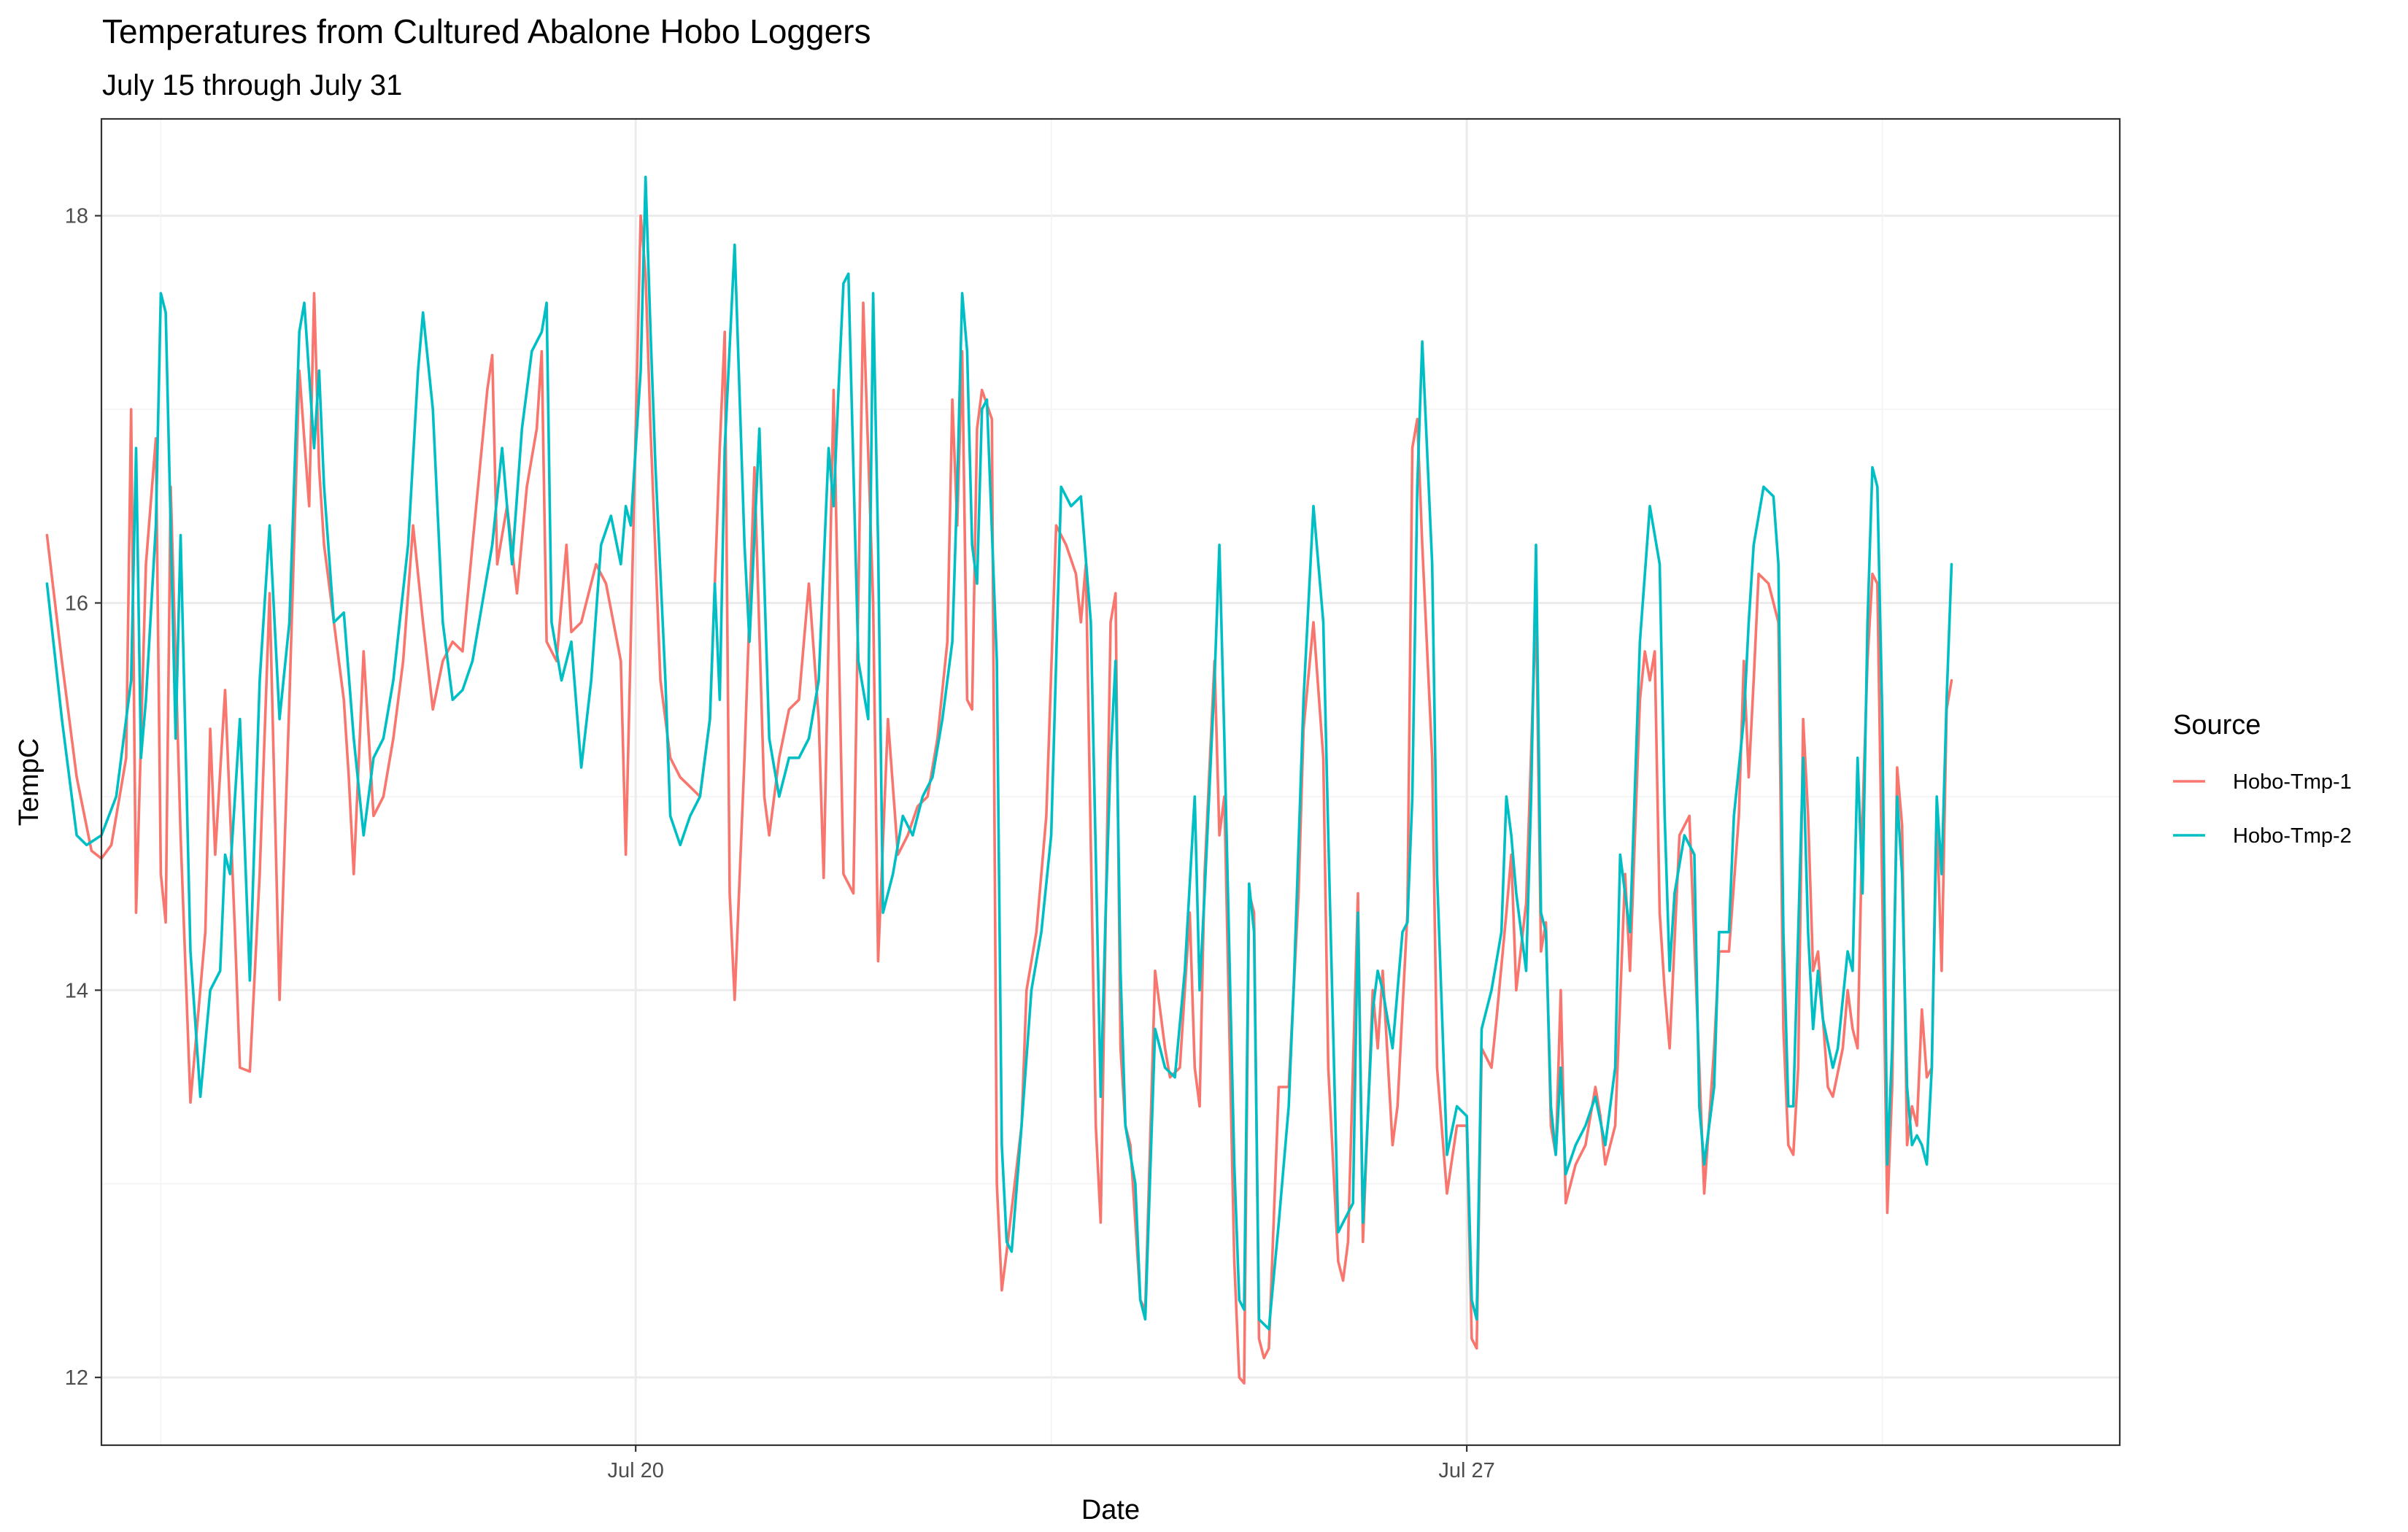 Image resolution: width=2408 pixels, height=1532 pixels. What do you see at coordinates (76, 1378) in the screenshot?
I see `y-tick-label: 12` at bounding box center [76, 1378].